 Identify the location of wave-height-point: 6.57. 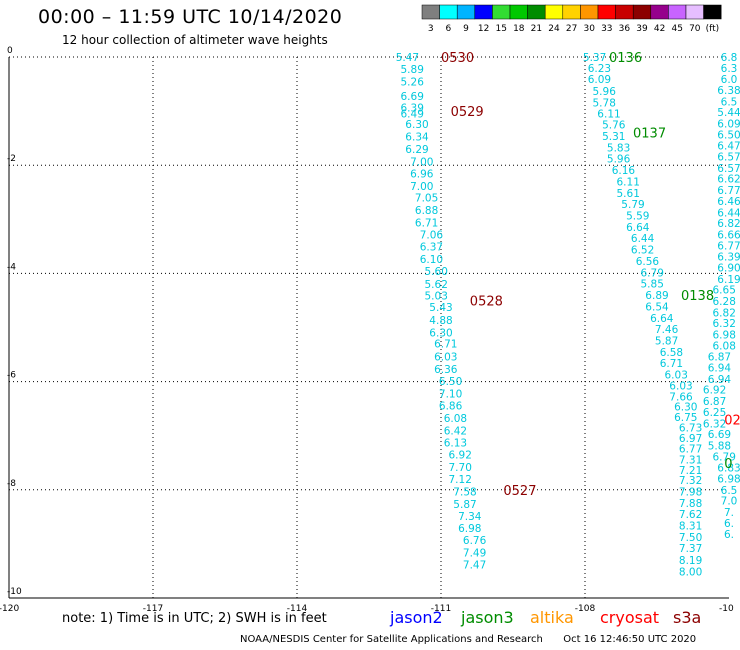
(728, 169).